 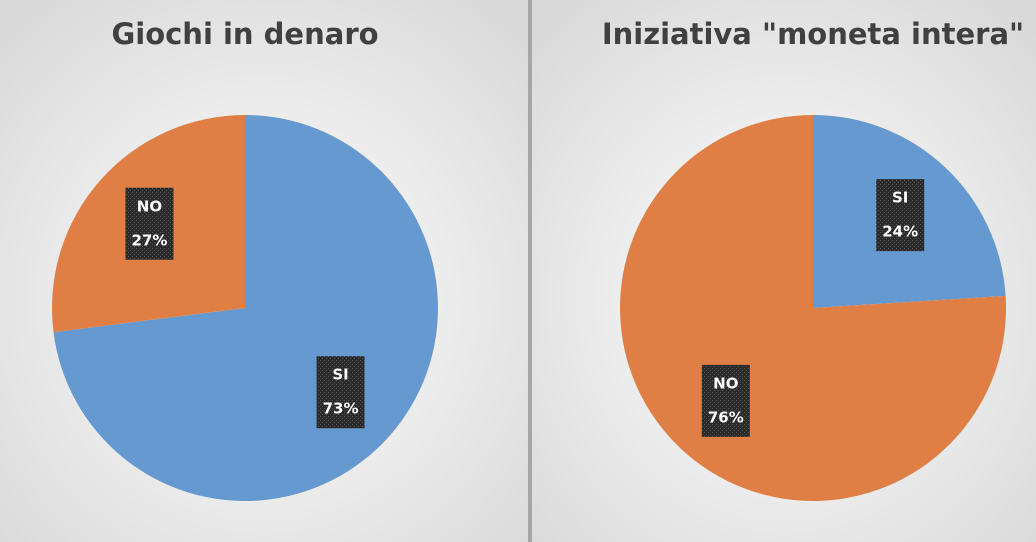 I want to click on divider, so click(x=530, y=271).